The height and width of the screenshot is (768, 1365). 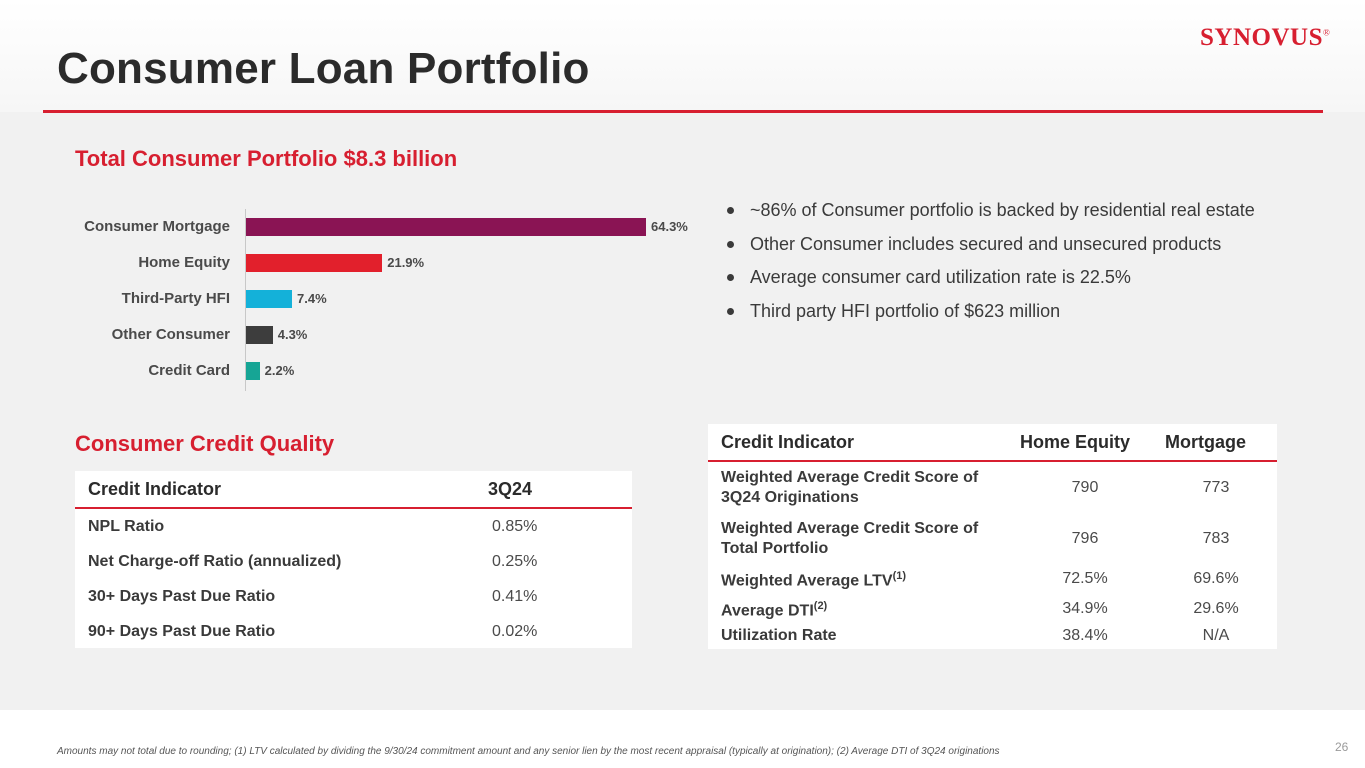 I want to click on column-header: Mortgage, so click(x=1205, y=441).